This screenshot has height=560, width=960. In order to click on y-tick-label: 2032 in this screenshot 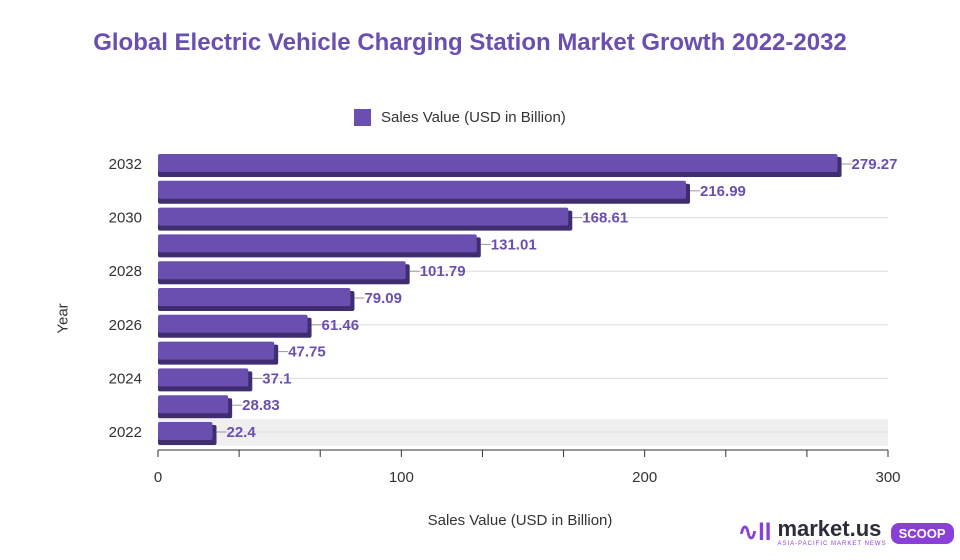, I will do `click(125, 164)`.